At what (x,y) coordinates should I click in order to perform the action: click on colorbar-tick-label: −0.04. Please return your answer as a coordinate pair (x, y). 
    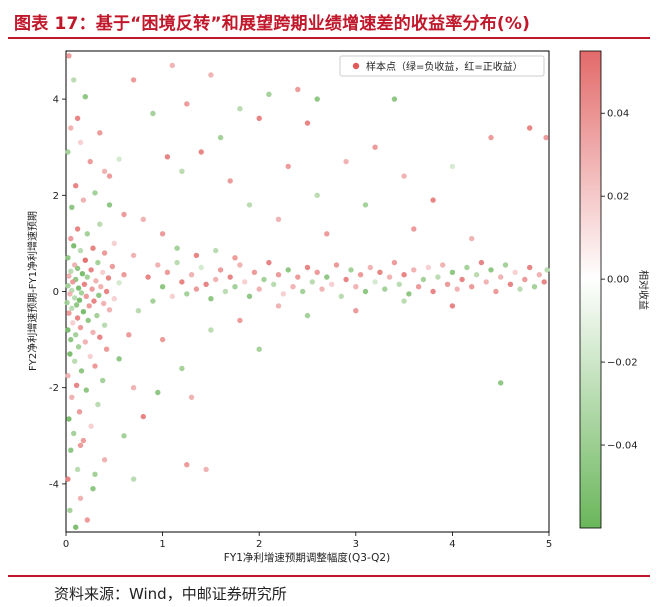
    Looking at the image, I should click on (622, 446).